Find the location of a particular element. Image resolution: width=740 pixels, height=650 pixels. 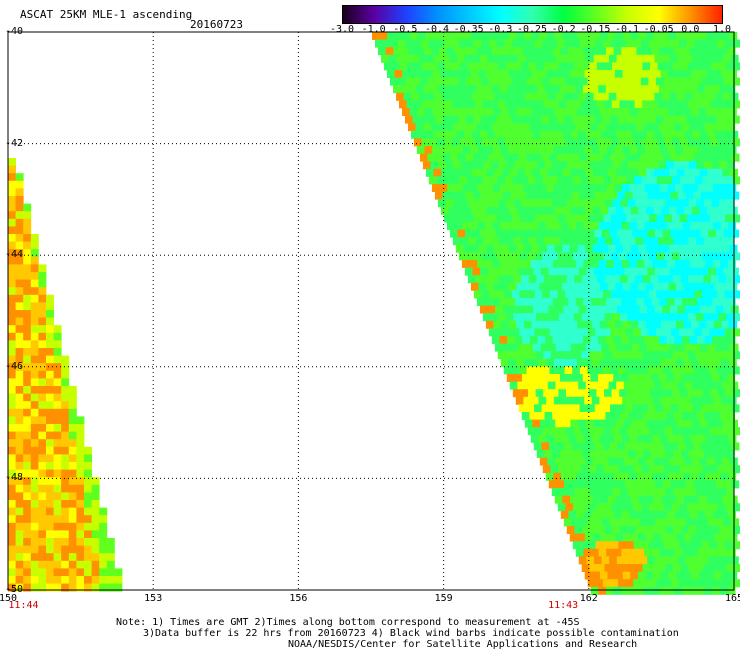

colorbar-tick-label: -0.35 is located at coordinates (468, 29).